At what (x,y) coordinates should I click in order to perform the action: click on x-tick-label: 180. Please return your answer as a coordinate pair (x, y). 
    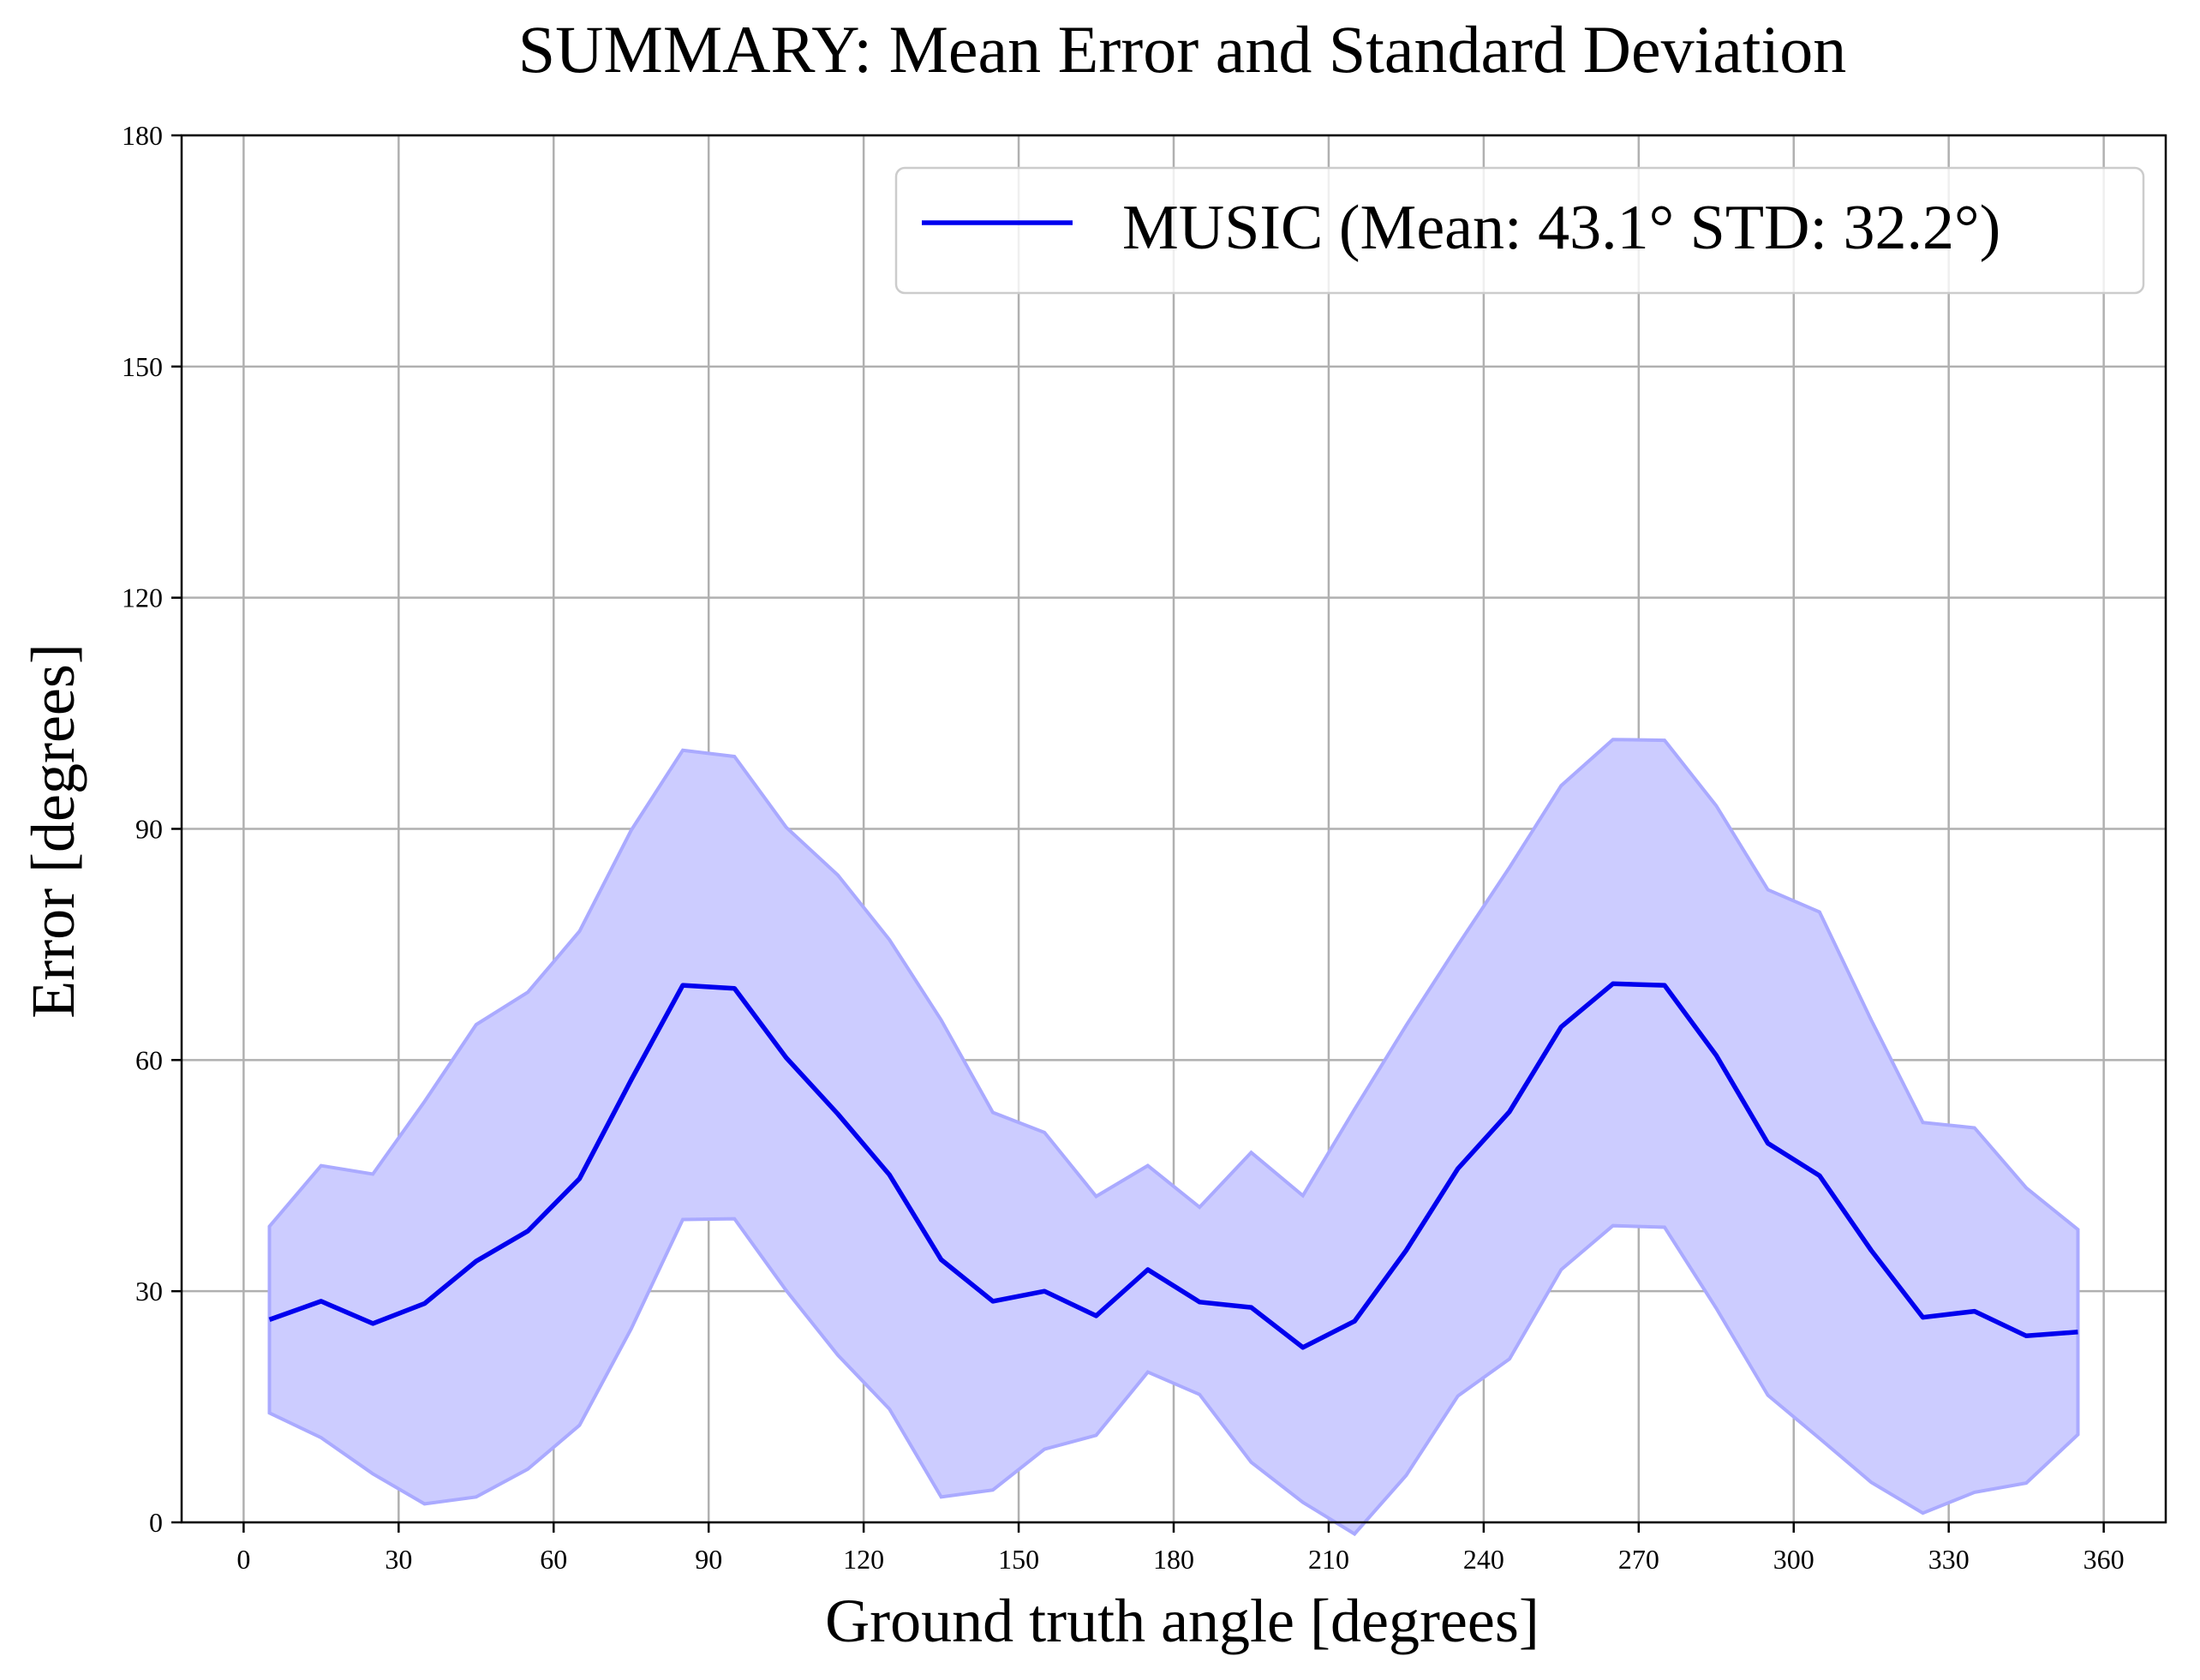
    Looking at the image, I should click on (1173, 1560).